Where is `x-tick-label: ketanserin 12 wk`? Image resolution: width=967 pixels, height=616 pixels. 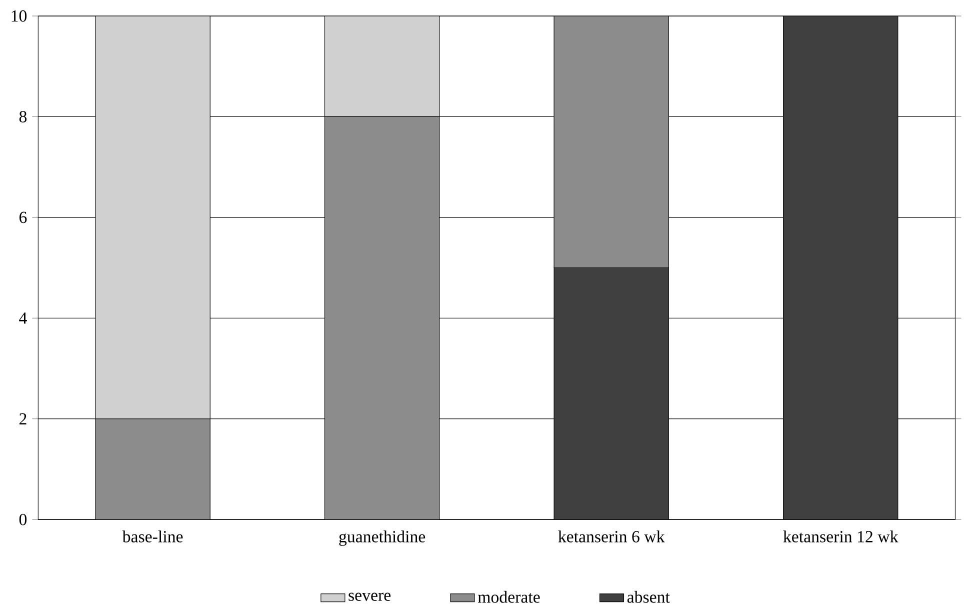 x-tick-label: ketanserin 12 wk is located at coordinates (840, 536).